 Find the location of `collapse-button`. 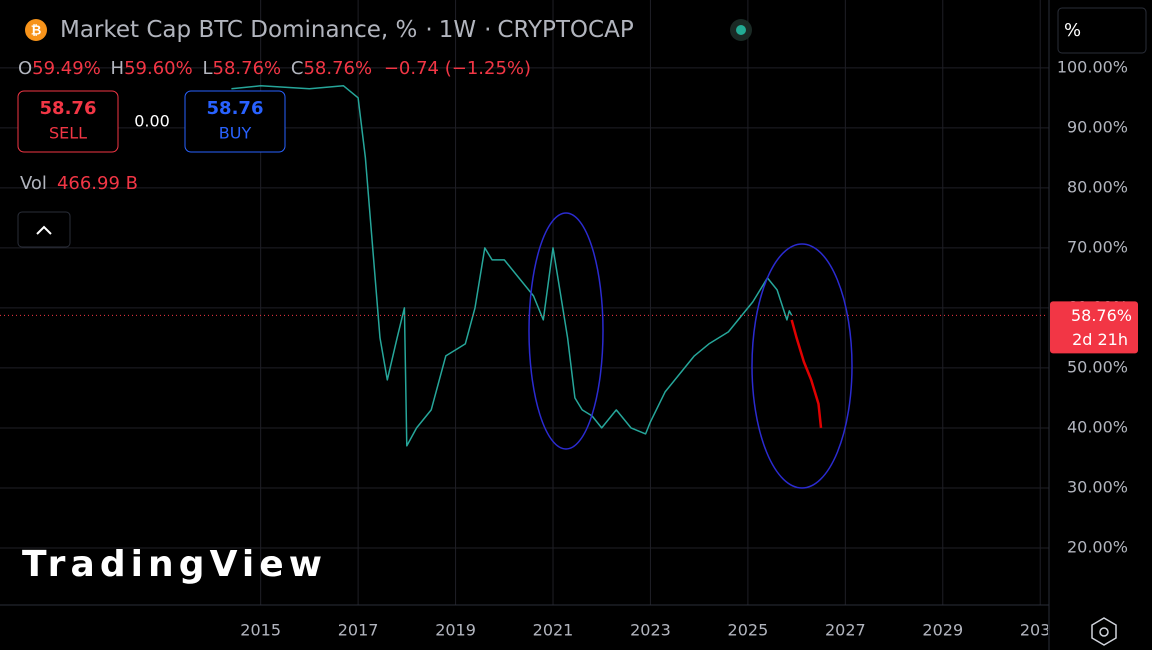

collapse-button is located at coordinates (44, 229).